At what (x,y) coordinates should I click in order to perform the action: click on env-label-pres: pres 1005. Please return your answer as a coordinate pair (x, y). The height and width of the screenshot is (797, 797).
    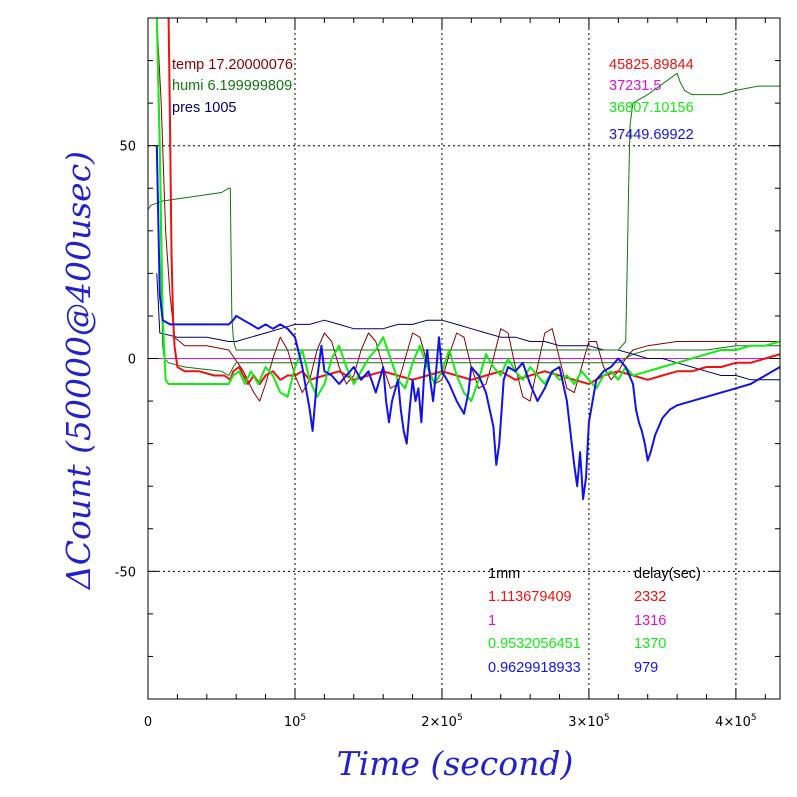
    Looking at the image, I should click on (204, 108).